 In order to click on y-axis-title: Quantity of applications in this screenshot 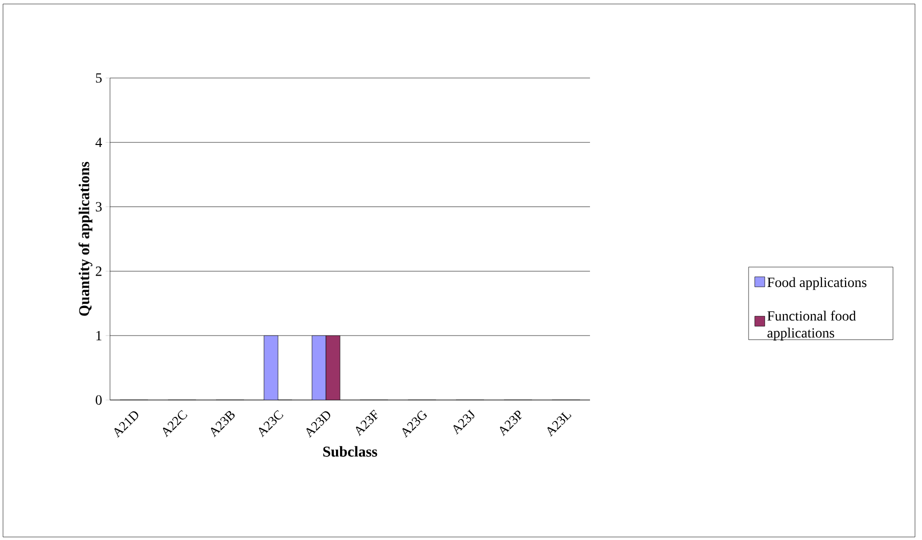, I will do `click(85, 239)`.